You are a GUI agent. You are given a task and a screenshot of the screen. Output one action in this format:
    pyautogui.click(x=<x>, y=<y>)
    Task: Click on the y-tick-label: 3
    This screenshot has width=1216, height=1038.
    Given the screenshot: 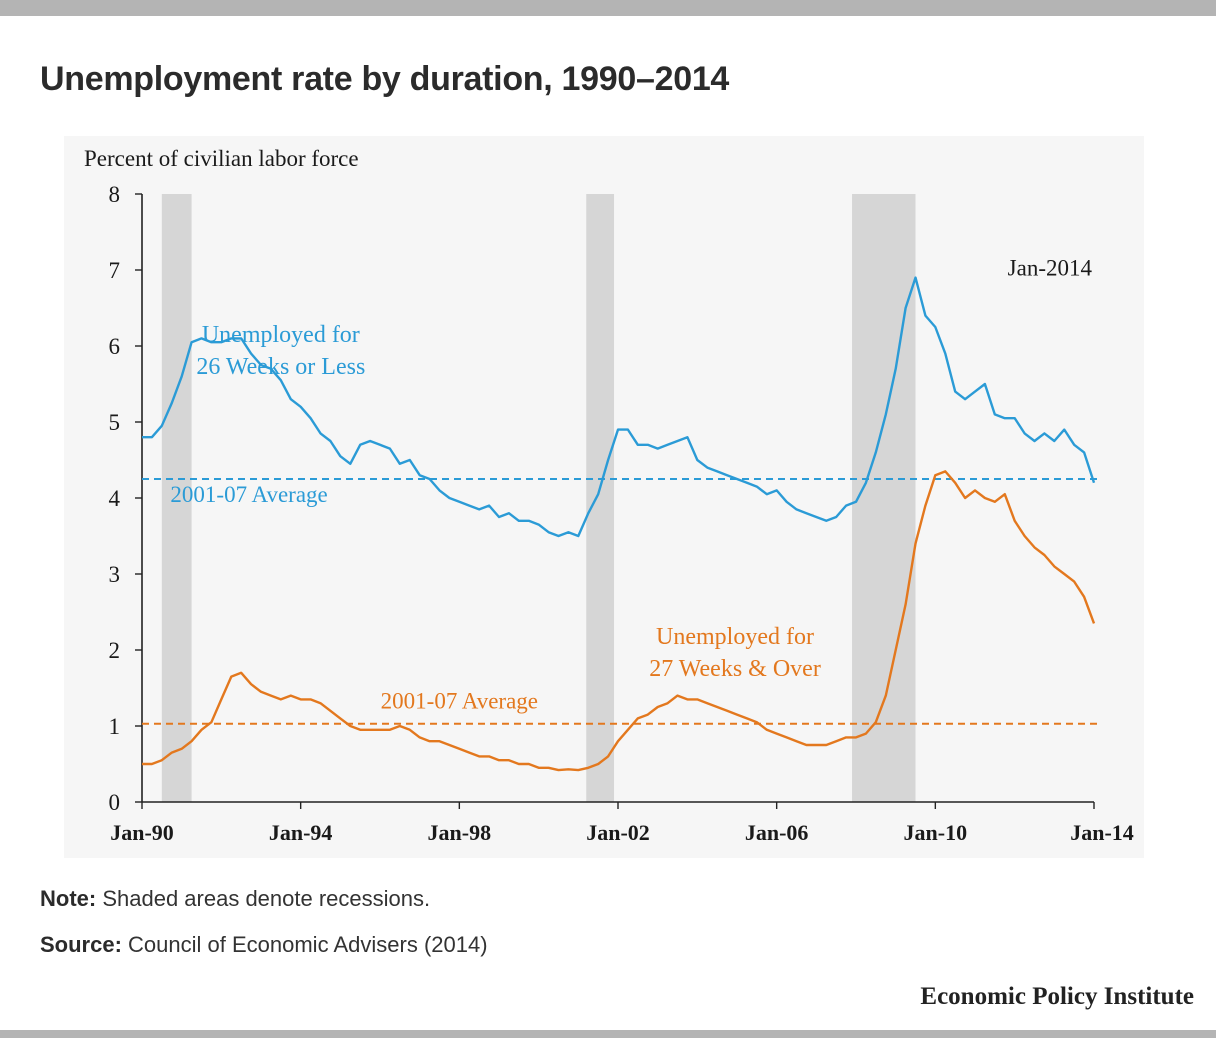 What is the action you would take?
    pyautogui.click(x=115, y=574)
    